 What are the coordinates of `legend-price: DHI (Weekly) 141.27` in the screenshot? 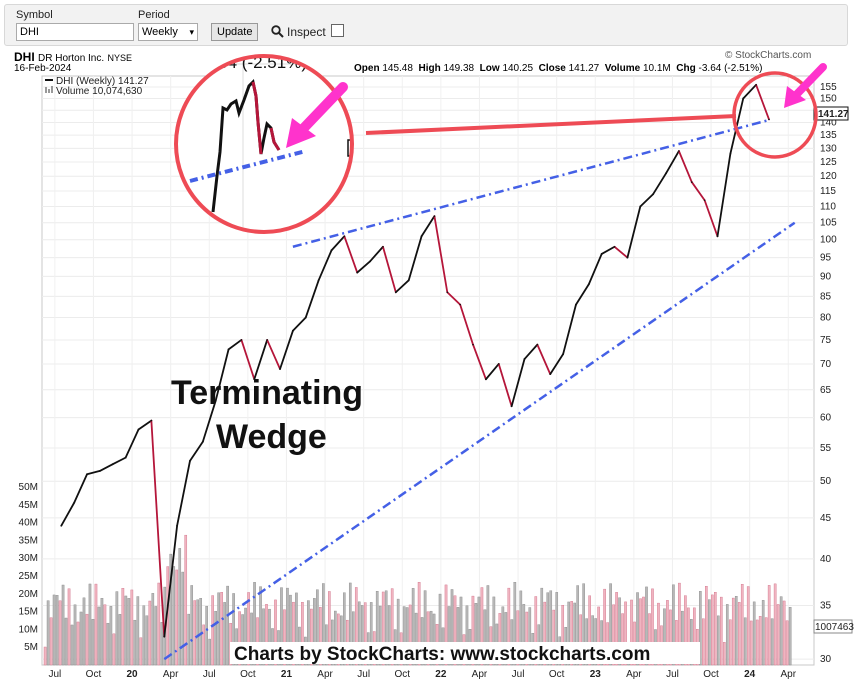 It's located at (102, 81).